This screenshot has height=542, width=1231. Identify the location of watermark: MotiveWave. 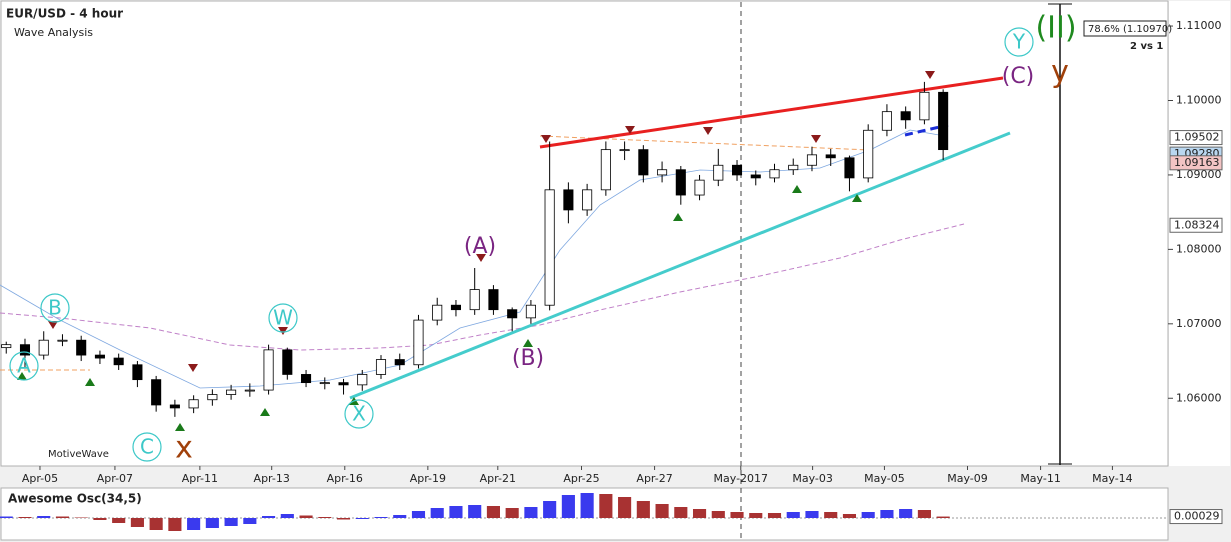
(78, 454).